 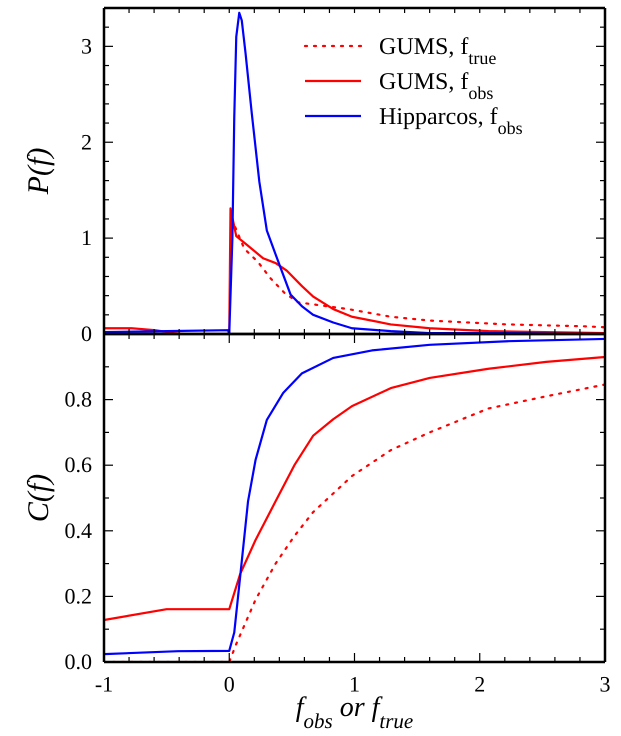 I want to click on x-tick-label: -1, so click(x=104, y=684).